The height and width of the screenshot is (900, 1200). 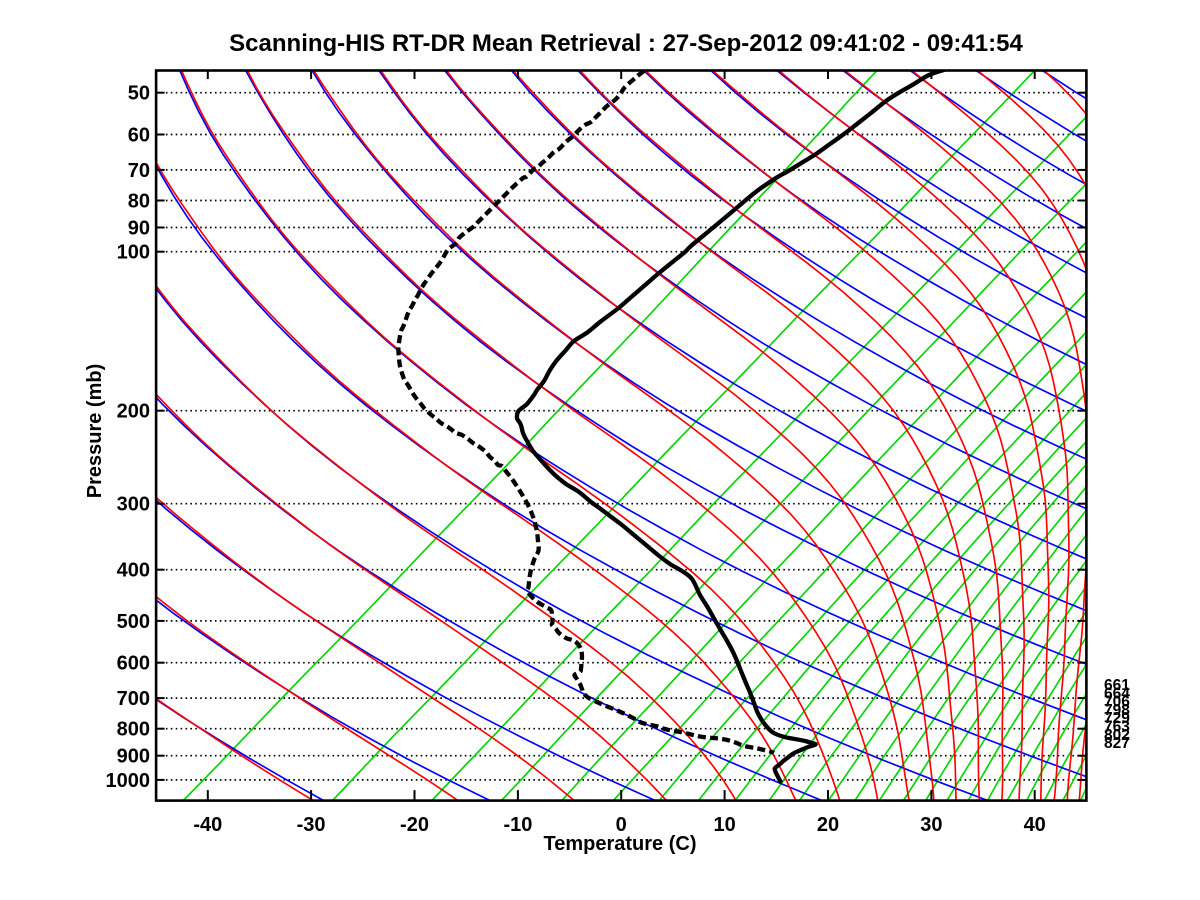 What do you see at coordinates (139, 229) in the screenshot?
I see `svg-text: 90` at bounding box center [139, 229].